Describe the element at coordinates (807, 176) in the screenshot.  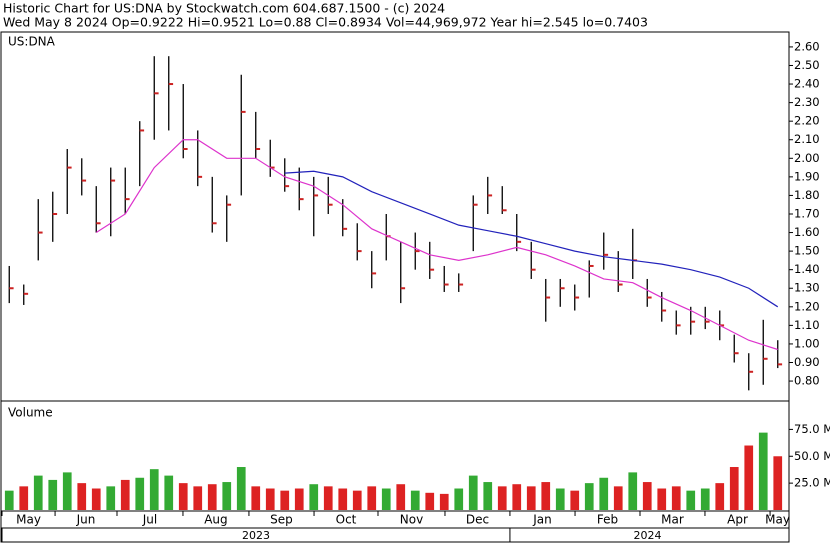
I see `y-tick-label: 1.90` at that location.